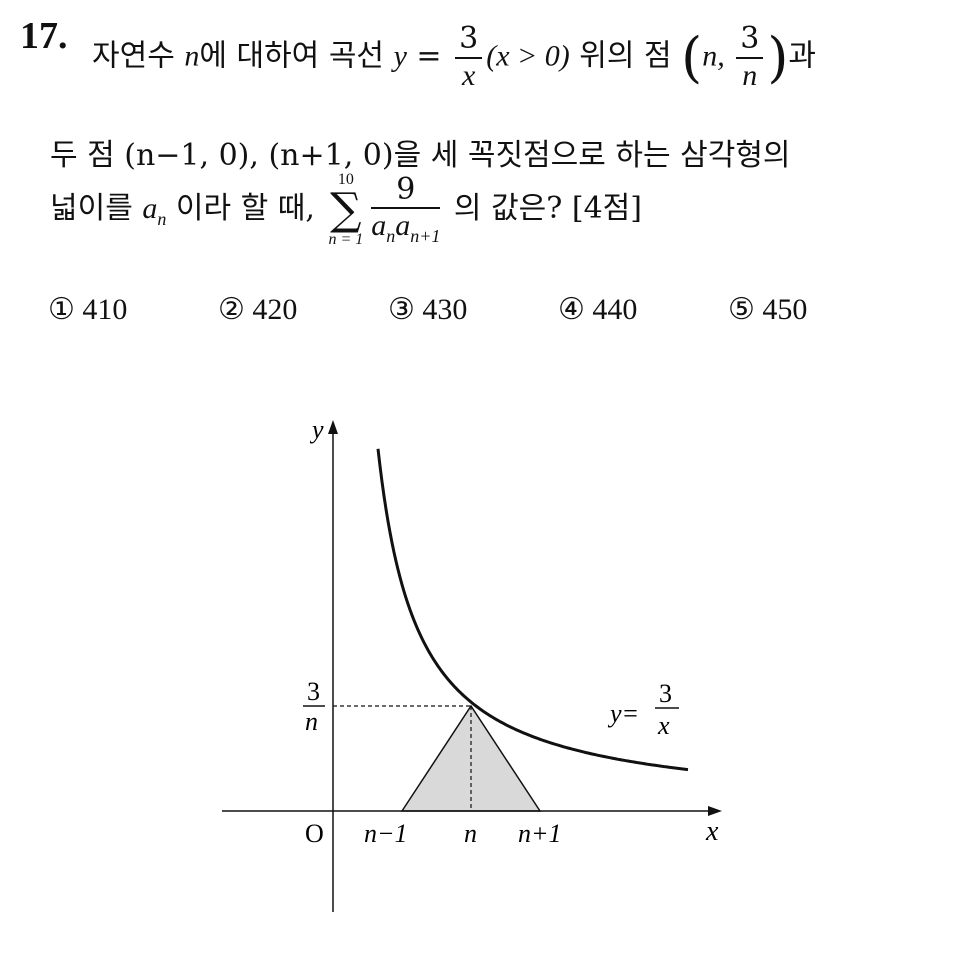 This screenshot has height=961, width=953. What do you see at coordinates (717, 56) in the screenshot?
I see `point-n: n,` at bounding box center [717, 56].